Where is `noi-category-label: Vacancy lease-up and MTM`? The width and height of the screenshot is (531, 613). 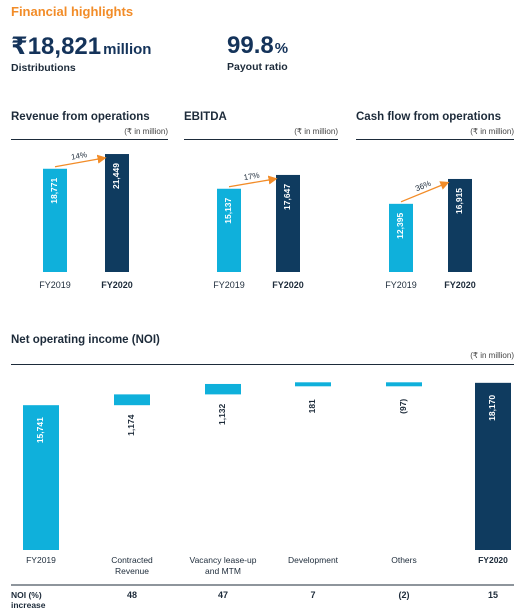 noi-category-label: Vacancy lease-up and MTM is located at coordinates (223, 565).